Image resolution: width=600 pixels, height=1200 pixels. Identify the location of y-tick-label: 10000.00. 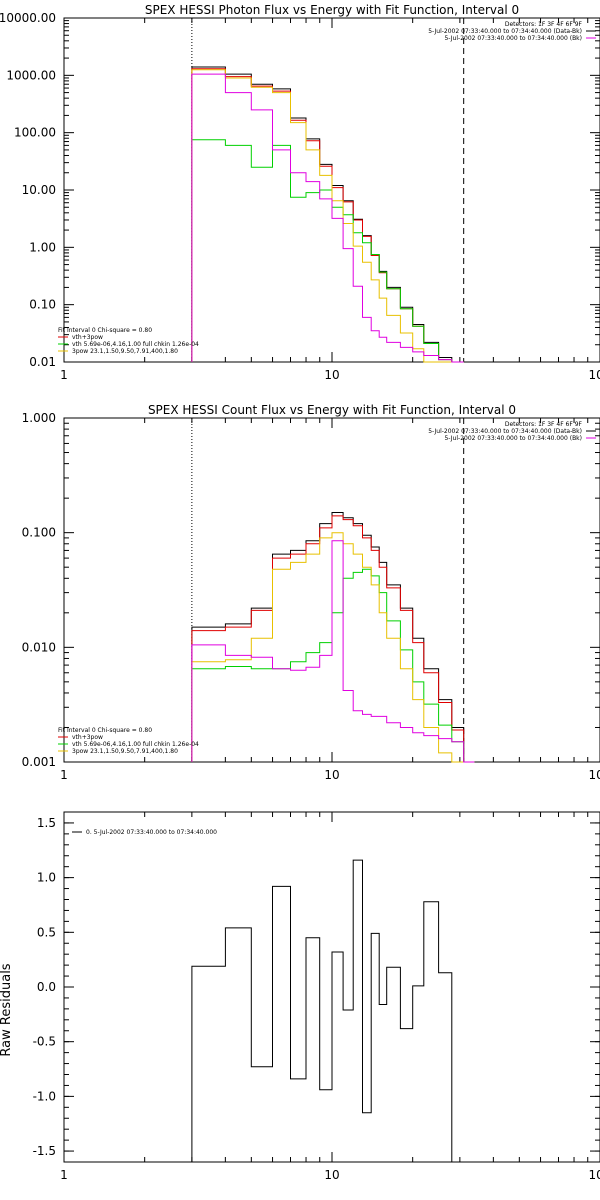
(28, 18).